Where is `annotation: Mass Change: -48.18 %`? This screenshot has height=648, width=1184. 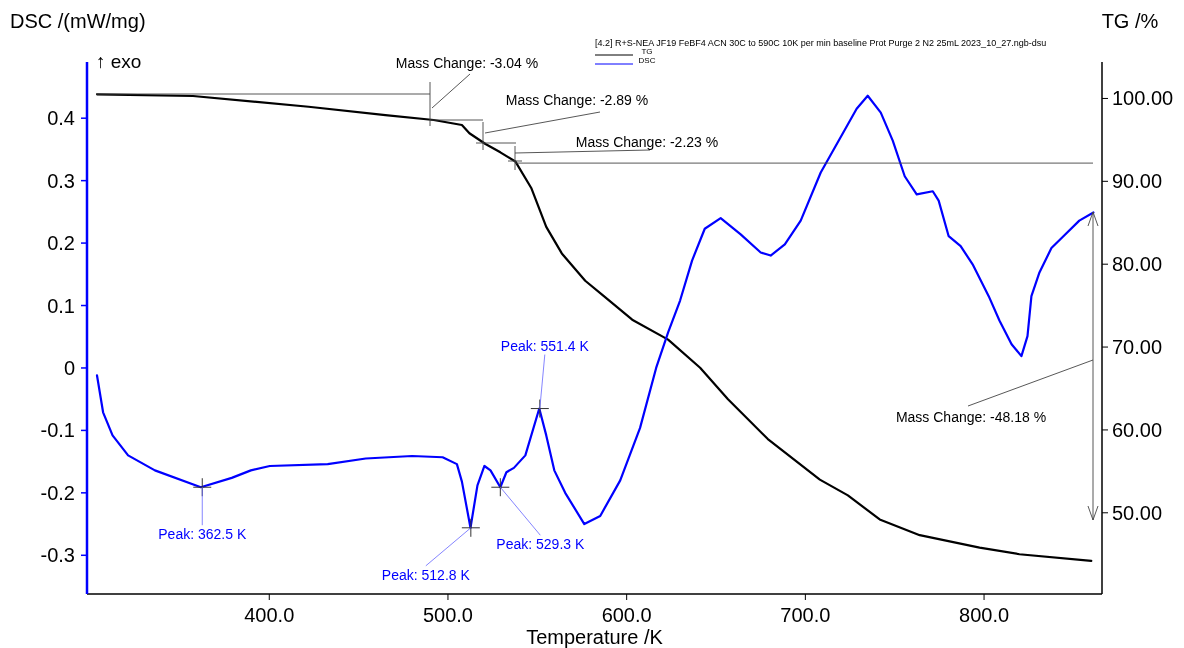
annotation: Mass Change: -48.18 % is located at coordinates (971, 417).